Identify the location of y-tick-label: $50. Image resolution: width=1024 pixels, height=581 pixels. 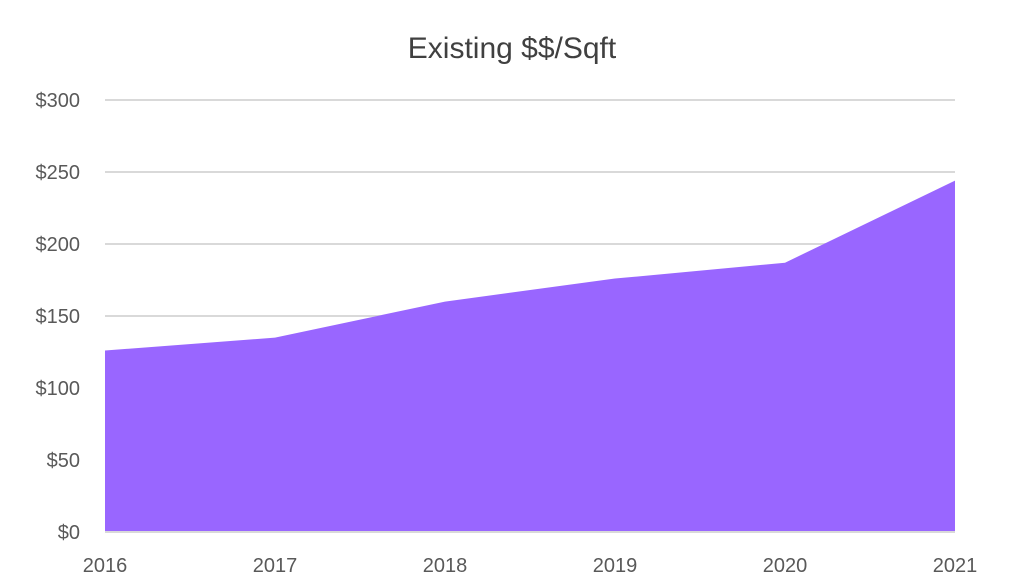
(63, 461).